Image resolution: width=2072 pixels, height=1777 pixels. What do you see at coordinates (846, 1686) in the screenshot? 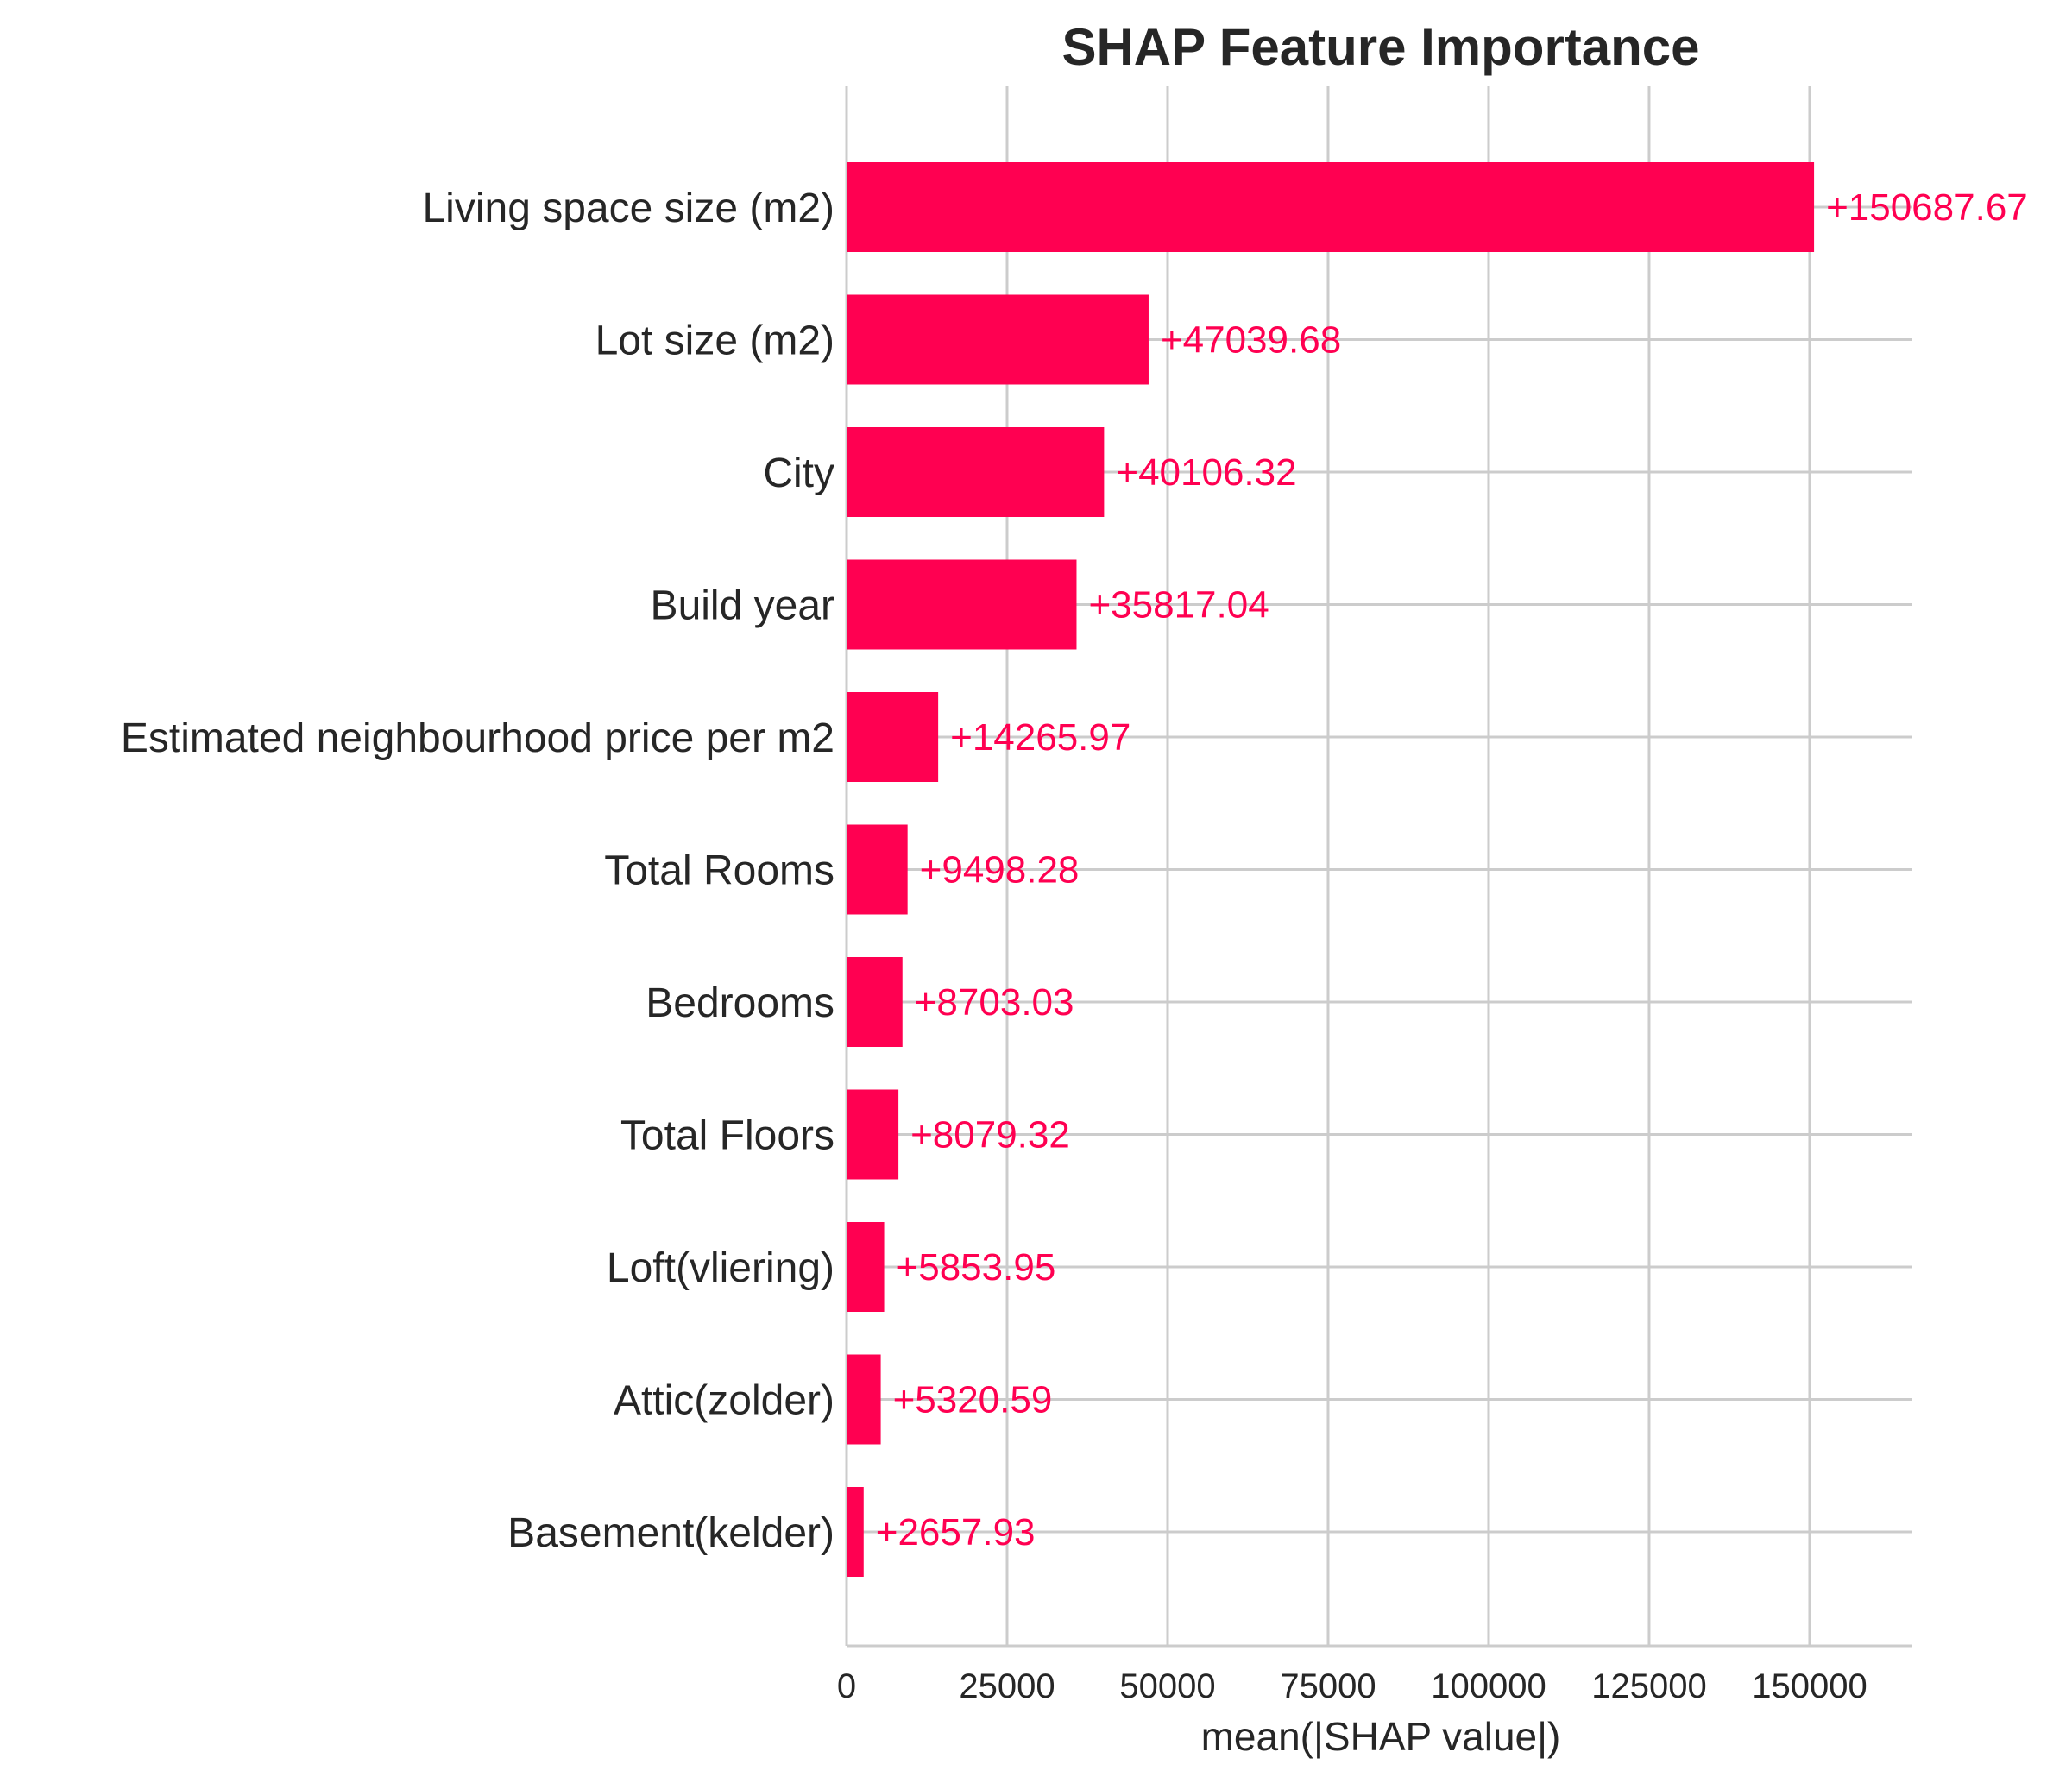
I see `x-tick-label: 0` at bounding box center [846, 1686].